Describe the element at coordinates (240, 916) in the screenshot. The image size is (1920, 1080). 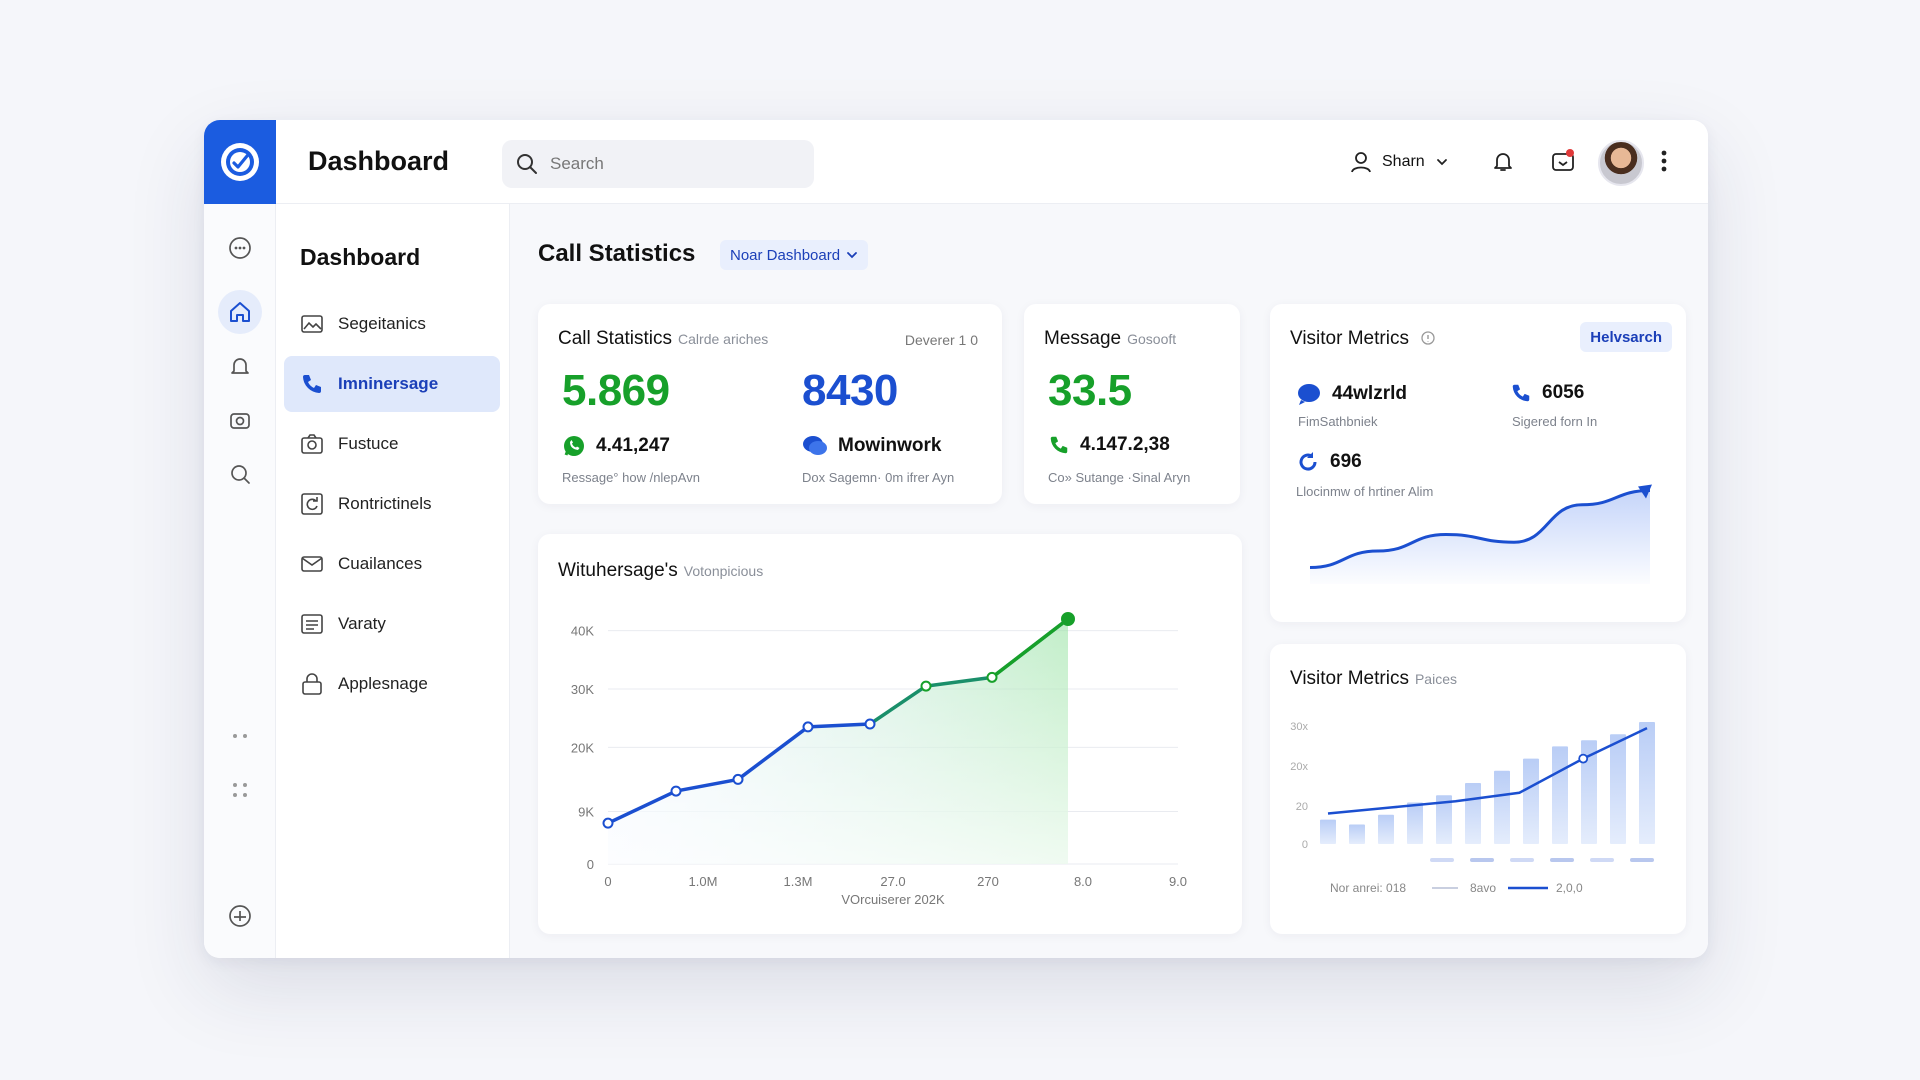
I see `rail-support` at that location.